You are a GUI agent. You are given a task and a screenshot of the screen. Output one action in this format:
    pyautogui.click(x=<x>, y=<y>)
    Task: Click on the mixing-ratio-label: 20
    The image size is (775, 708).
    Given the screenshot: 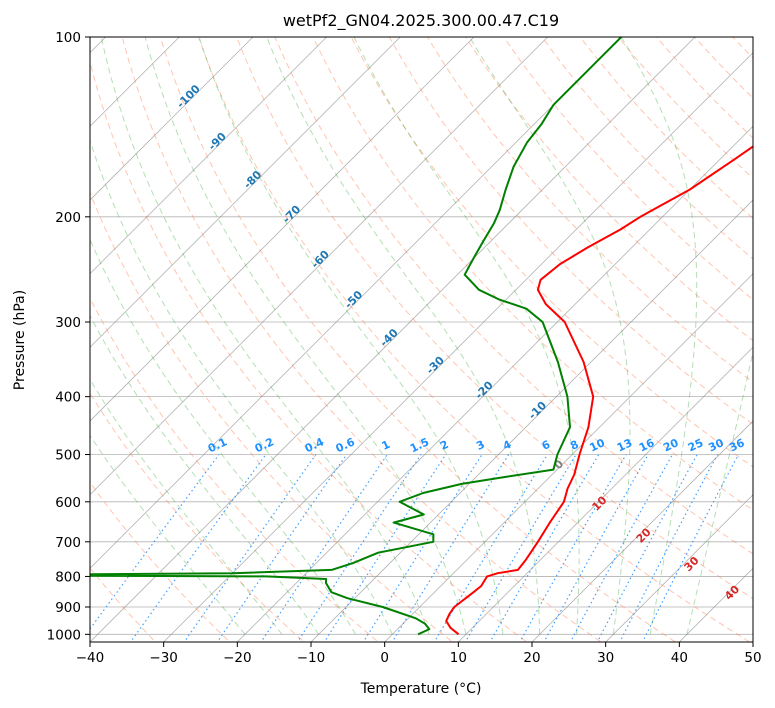 What is the action you would take?
    pyautogui.click(x=671, y=445)
    